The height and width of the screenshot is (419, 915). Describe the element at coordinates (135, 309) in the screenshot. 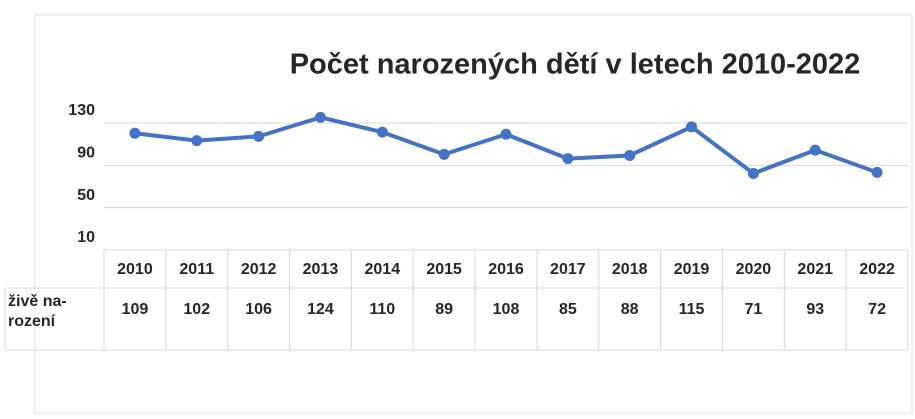

I see `table-value: 109` at that location.